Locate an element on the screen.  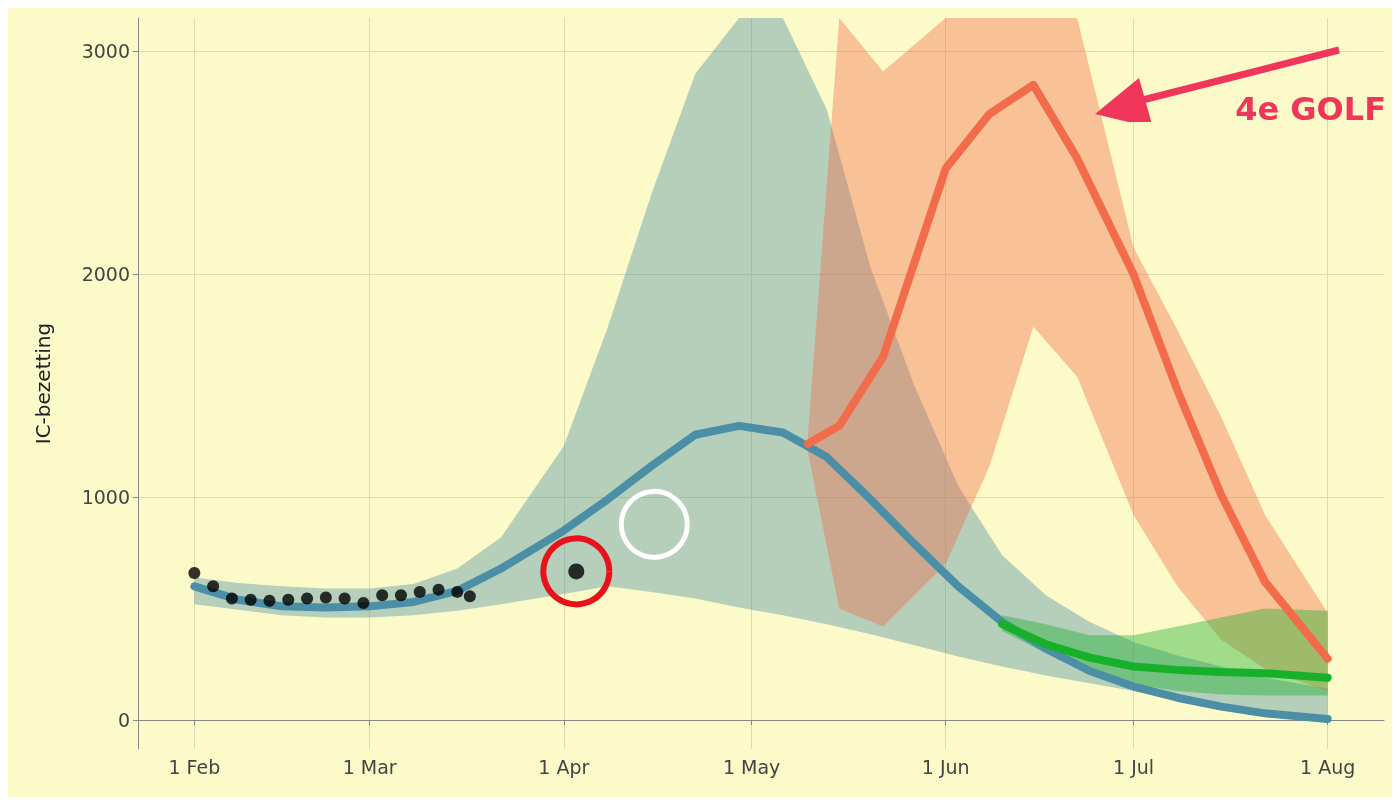
x-tick-label: 1 Mar is located at coordinates (369, 766).